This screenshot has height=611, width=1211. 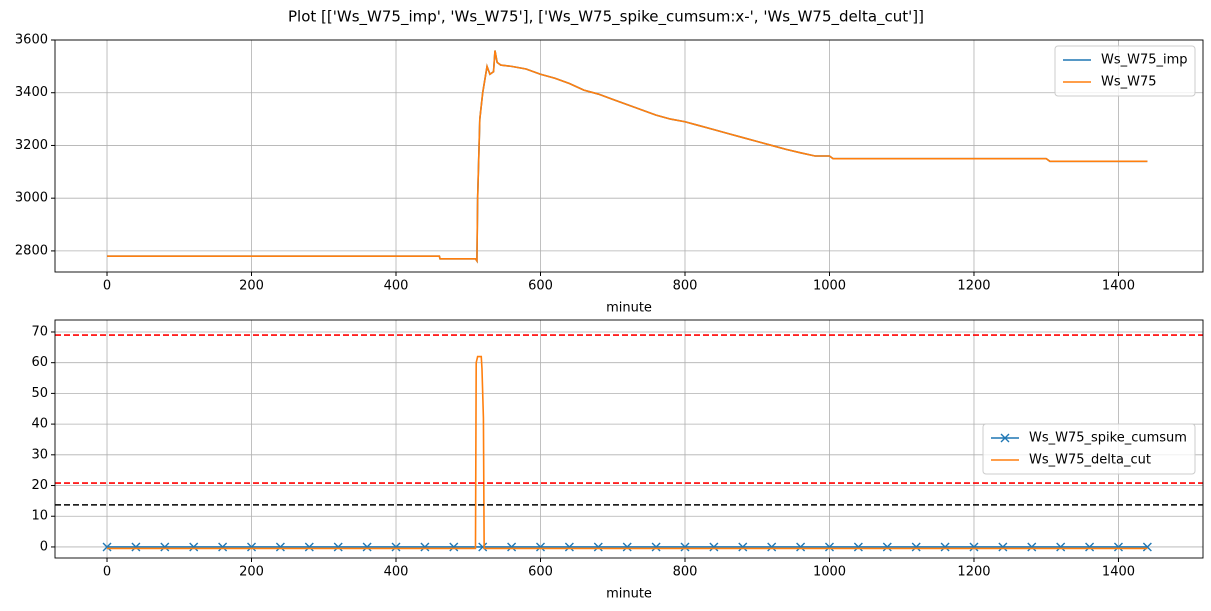 I want to click on legend-label: Ws_W75, so click(x=1129, y=82).